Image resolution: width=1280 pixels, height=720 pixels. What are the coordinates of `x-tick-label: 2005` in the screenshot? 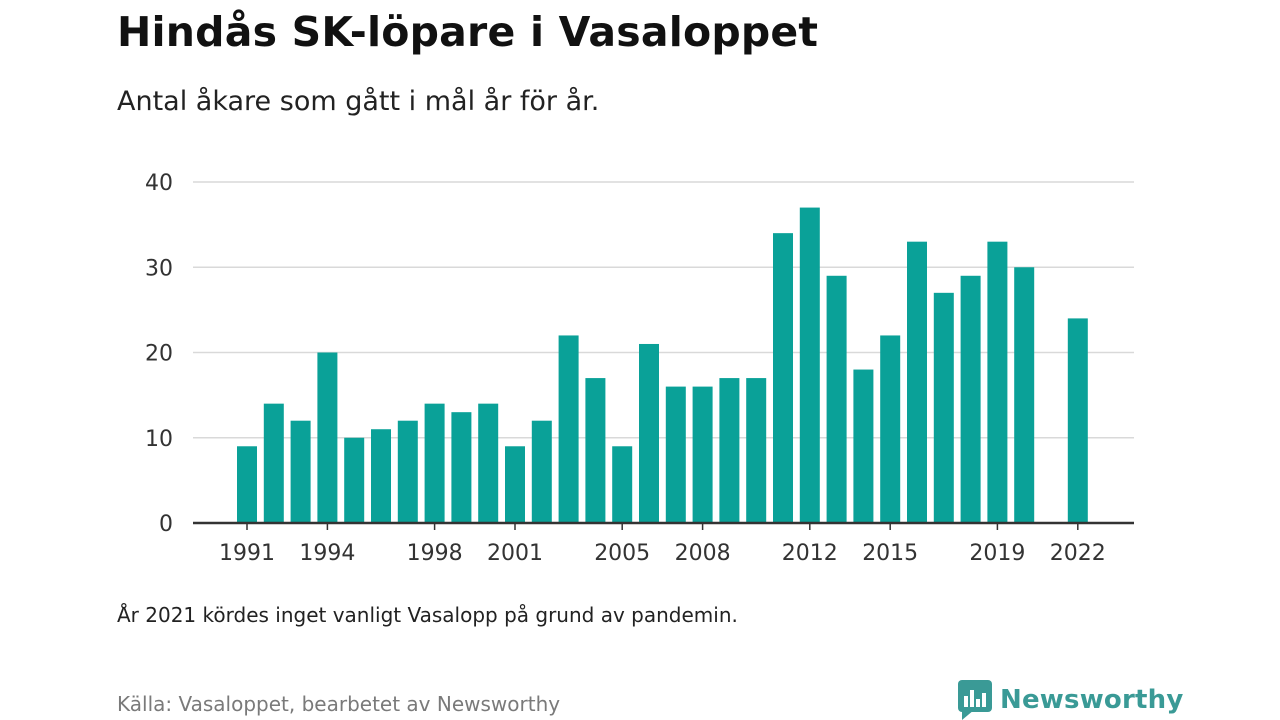 It's located at (622, 553).